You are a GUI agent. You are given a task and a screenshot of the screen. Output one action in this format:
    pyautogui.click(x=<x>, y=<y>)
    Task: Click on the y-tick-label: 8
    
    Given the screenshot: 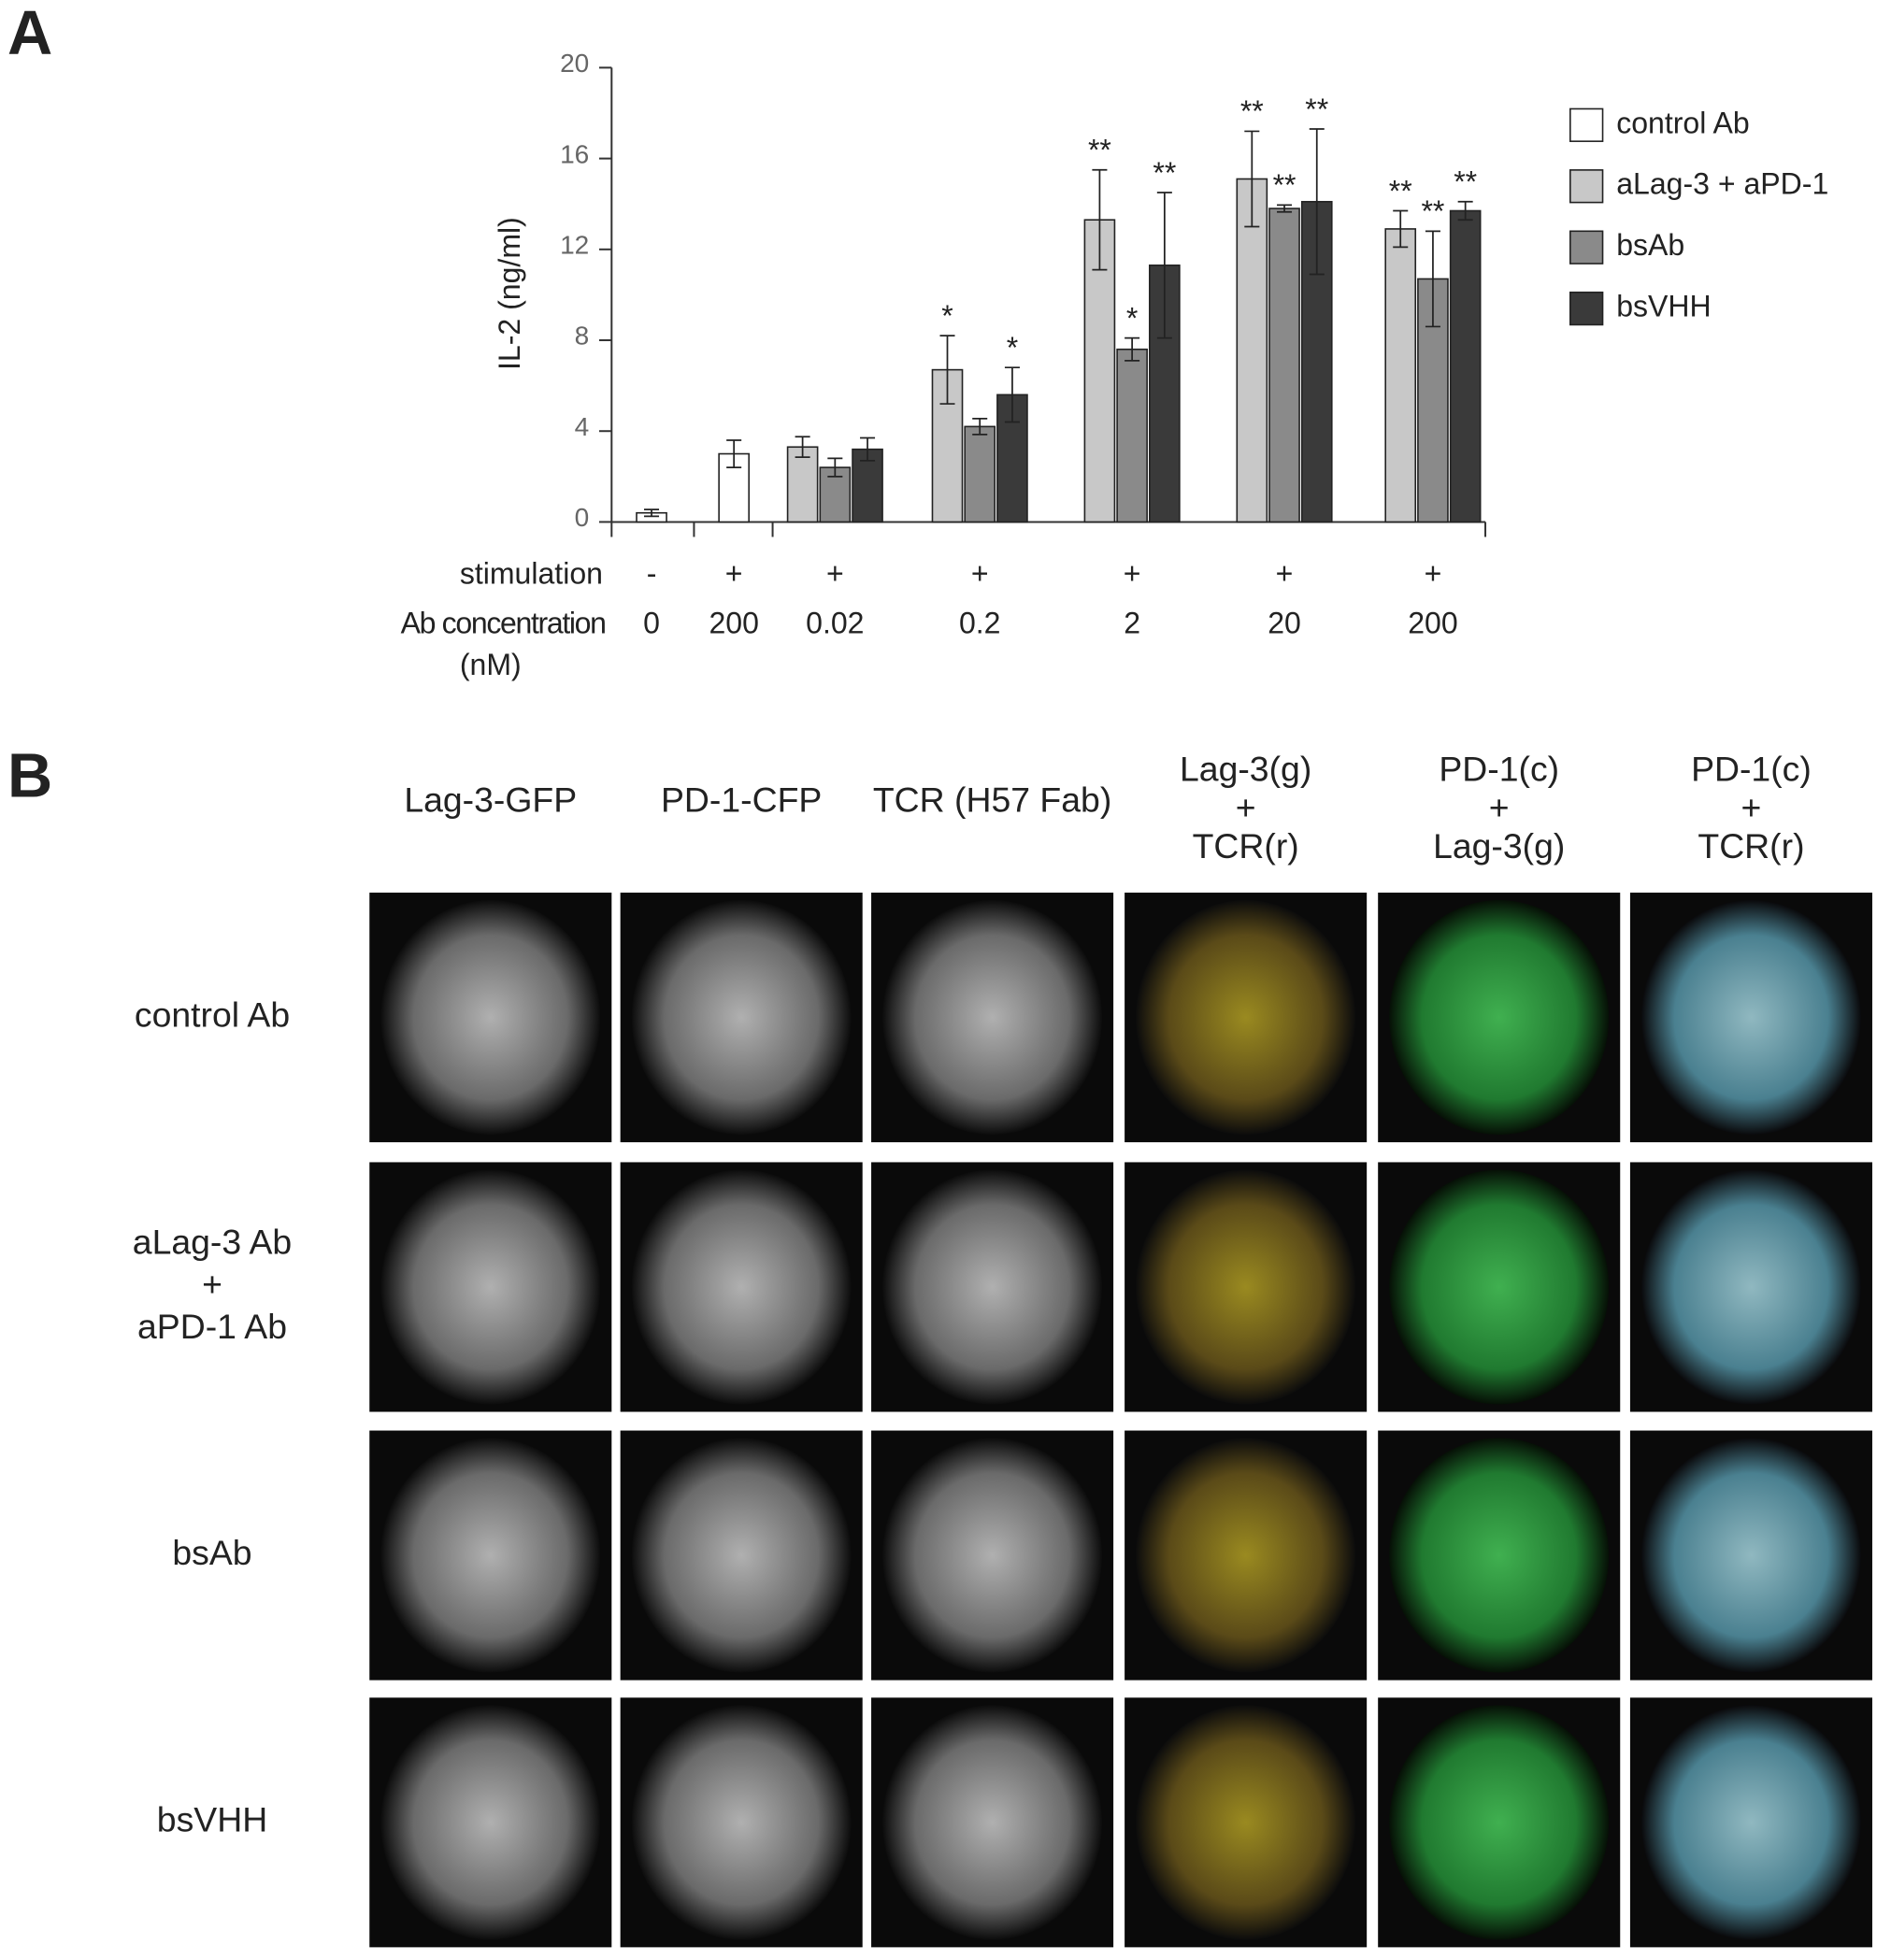 What is the action you would take?
    pyautogui.click(x=582, y=336)
    